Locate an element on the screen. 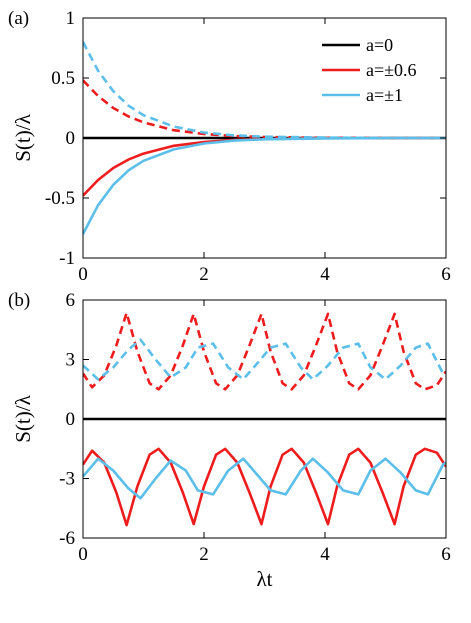  panel-a-ytick-label-0: -1 is located at coordinates (67, 258).